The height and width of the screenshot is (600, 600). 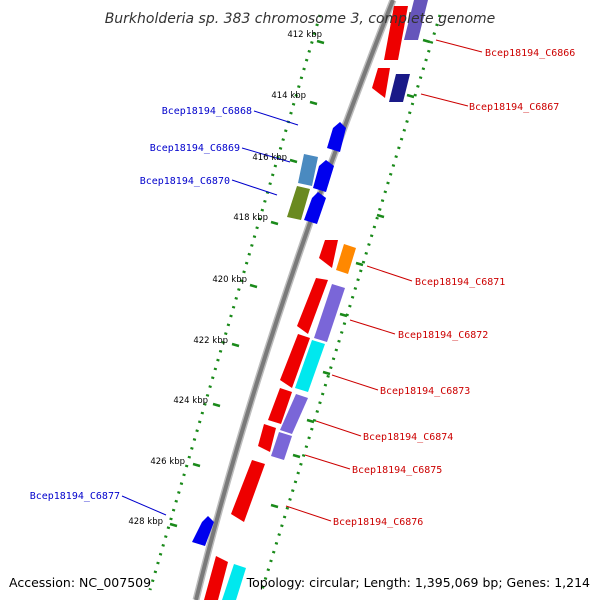 I want to click on gene-arrow-C6877, so click(x=203, y=531).